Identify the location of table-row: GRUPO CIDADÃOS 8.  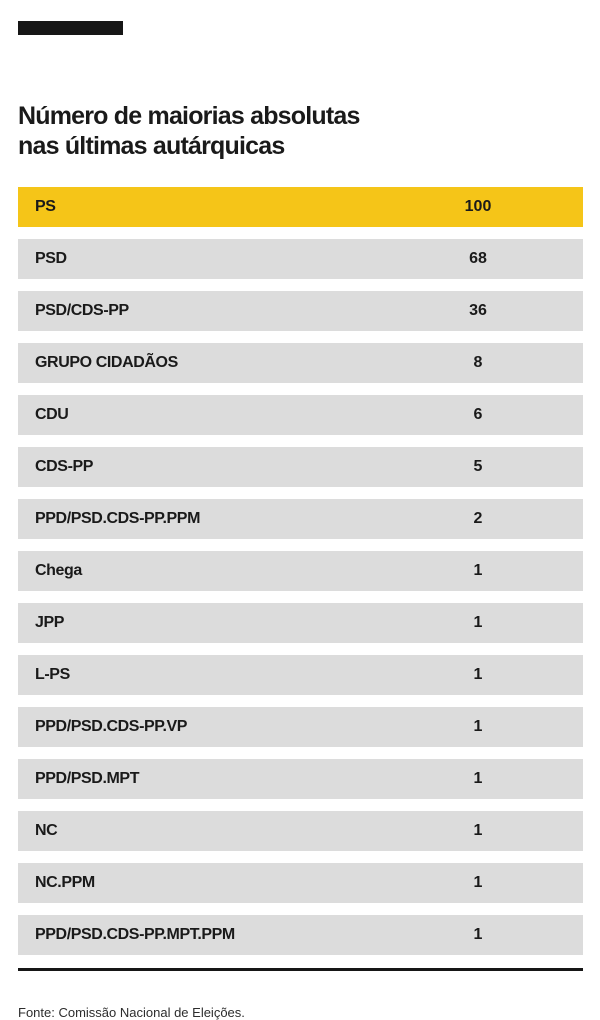
(300, 363).